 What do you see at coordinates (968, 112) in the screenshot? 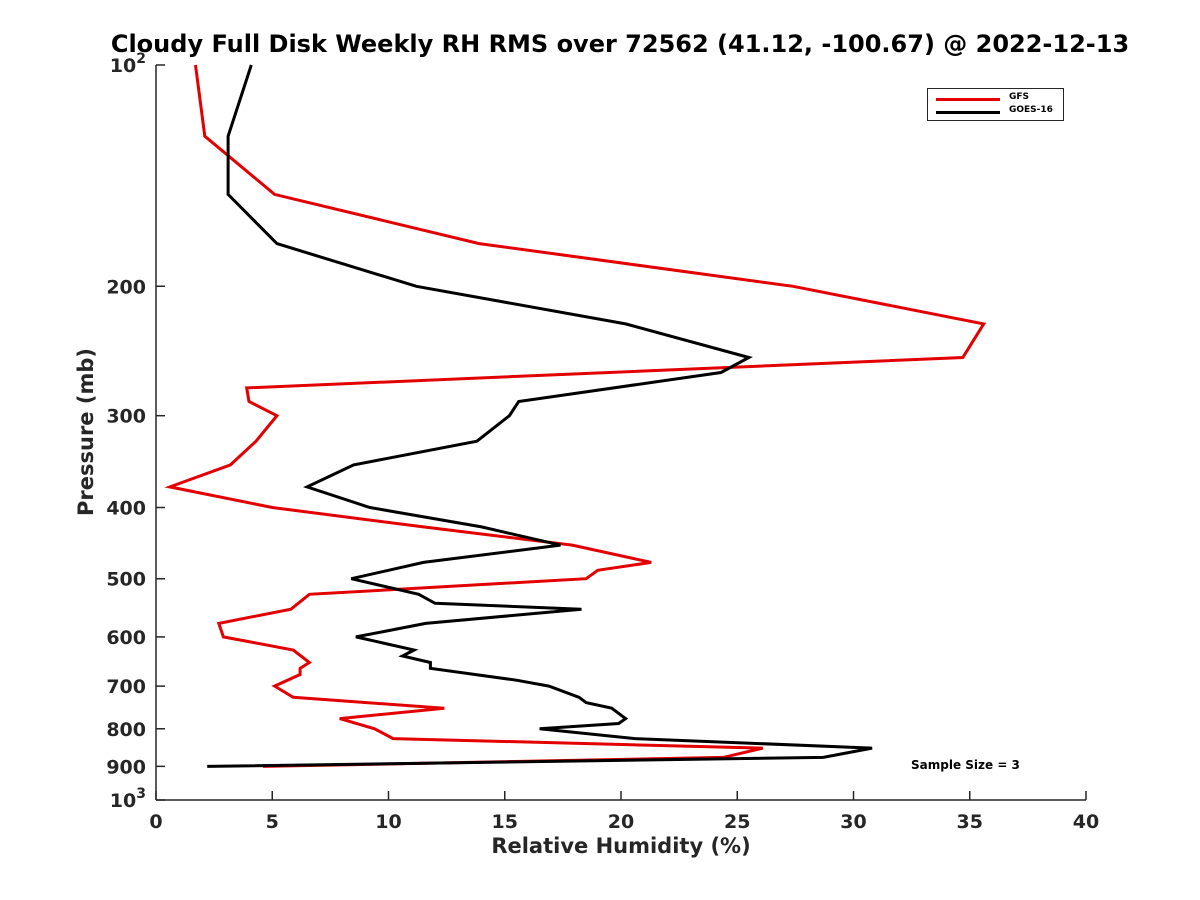
I see `legend-line-goes16` at bounding box center [968, 112].